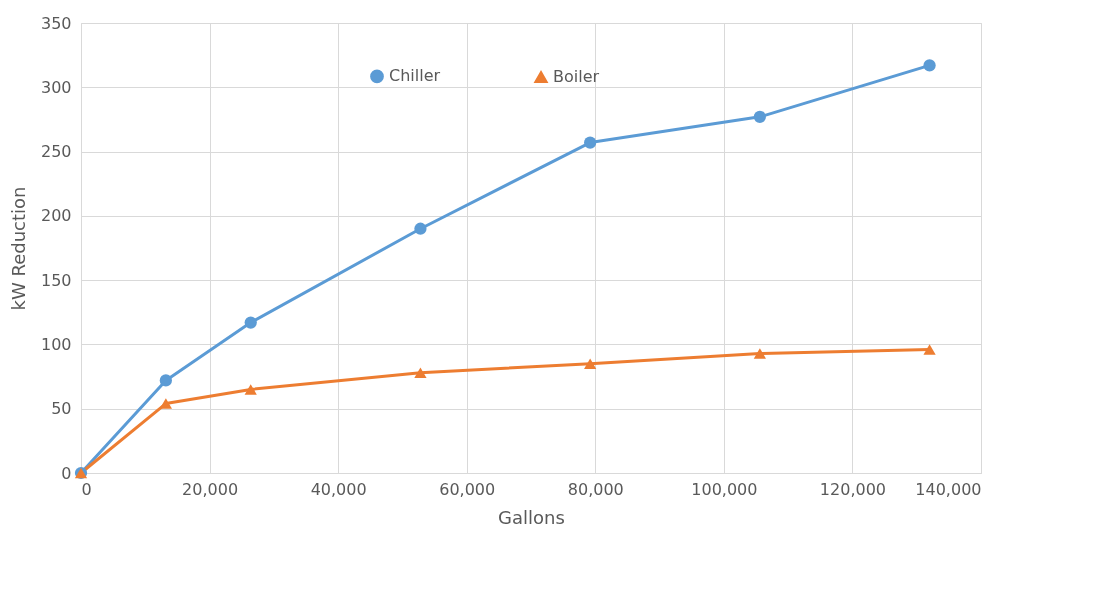 This screenshot has width=1110, height=599. Describe the element at coordinates (86, 489) in the screenshot. I see `x-tick-label: 0` at that location.